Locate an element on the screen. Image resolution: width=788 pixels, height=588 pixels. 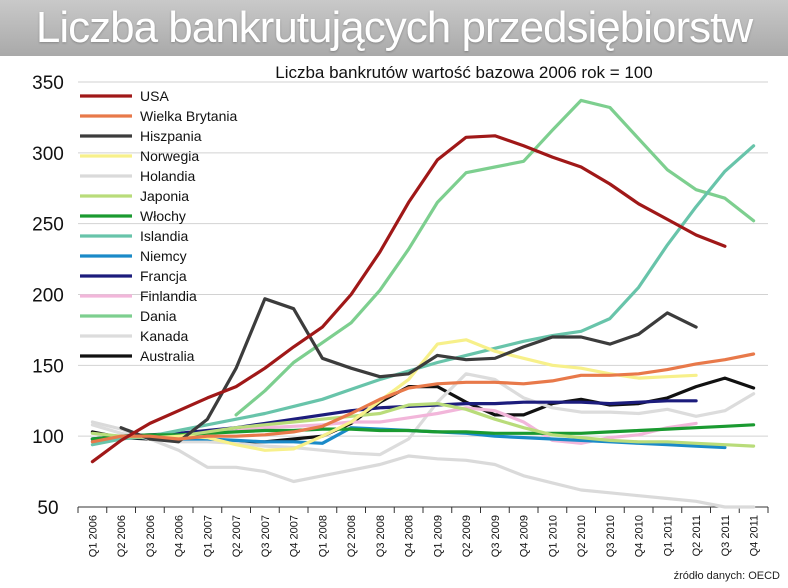
title-banner is located at coordinates (394, 28).